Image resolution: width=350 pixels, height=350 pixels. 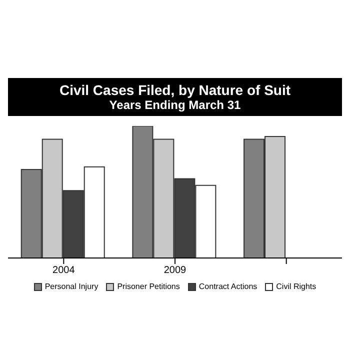 What do you see at coordinates (175, 105) in the screenshot?
I see `chart-subtitle: Years Ending March 31` at bounding box center [175, 105].